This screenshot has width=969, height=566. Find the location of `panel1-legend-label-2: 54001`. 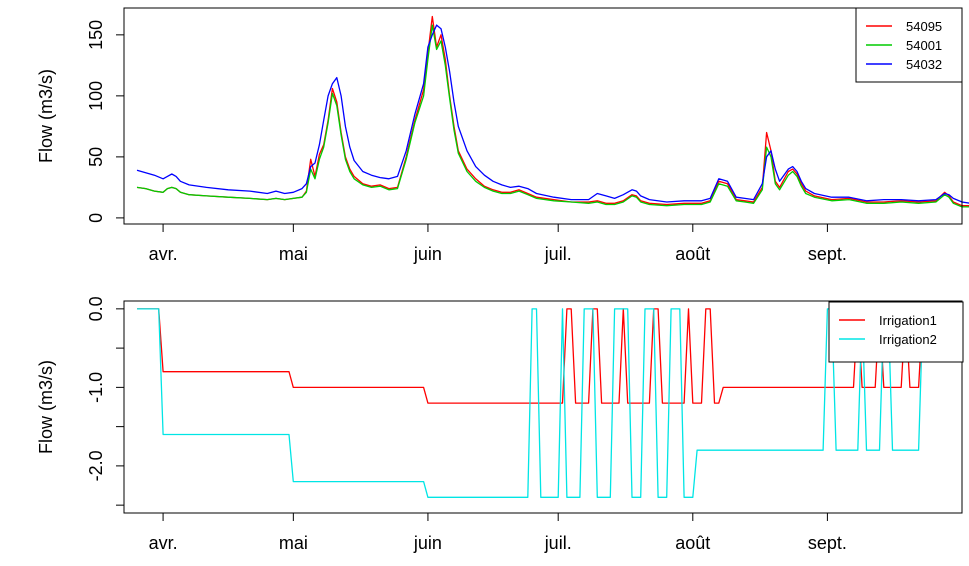

panel1-legend-label-2: 54001 is located at coordinates (924, 45).